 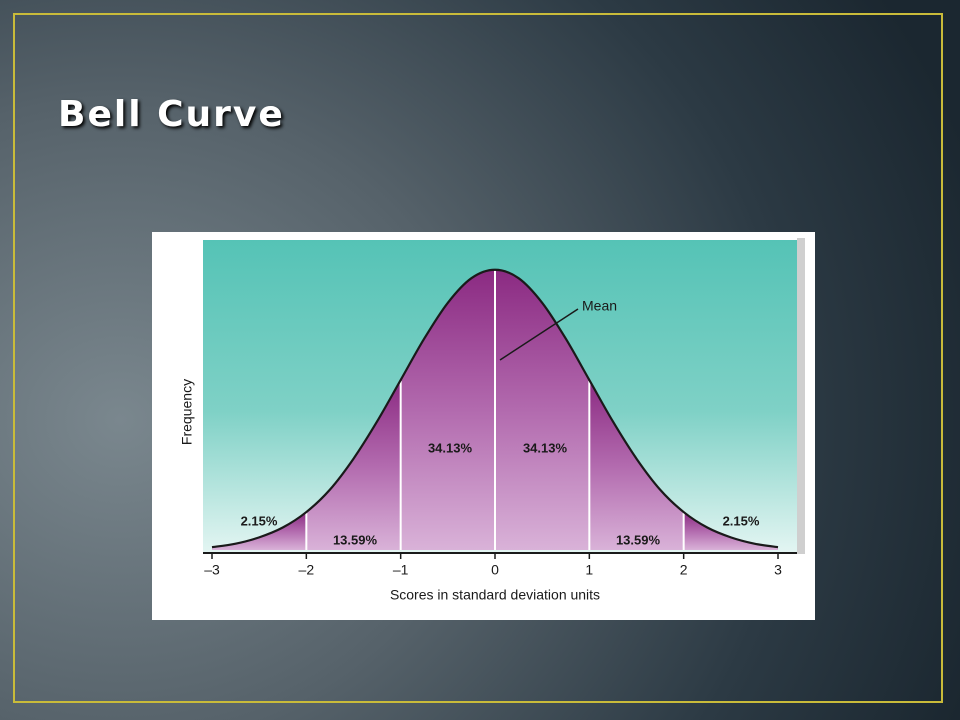 I want to click on x-tick-label: 2, so click(x=684, y=570).